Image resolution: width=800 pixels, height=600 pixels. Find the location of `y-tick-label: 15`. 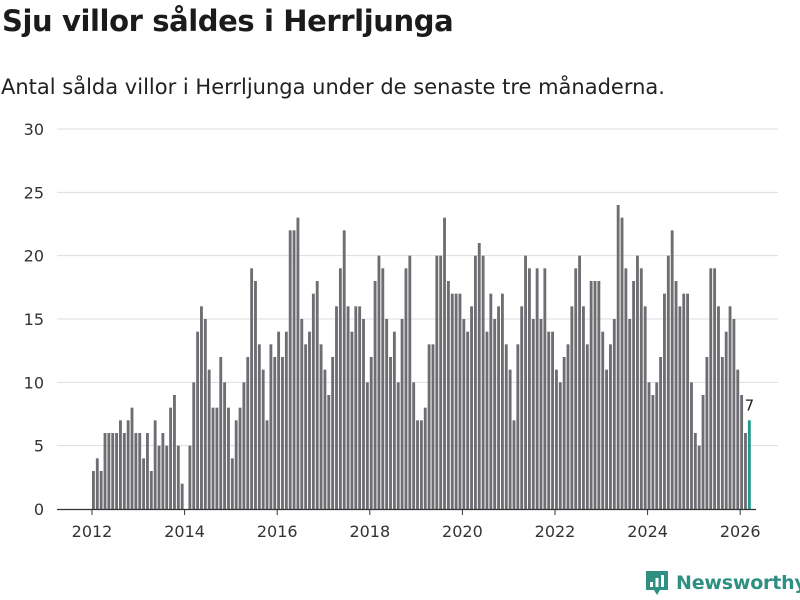

y-tick-label: 15 is located at coordinates (34, 319).